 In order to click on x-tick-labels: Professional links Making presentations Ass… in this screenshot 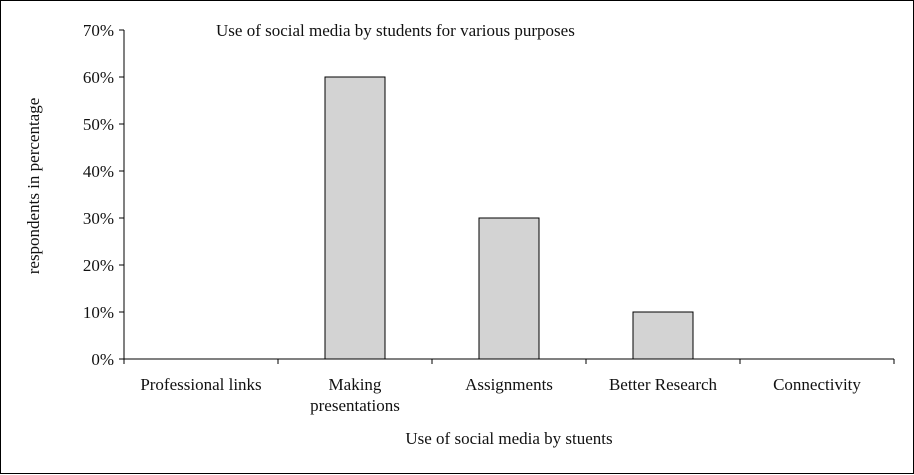, I will do `click(500, 395)`.